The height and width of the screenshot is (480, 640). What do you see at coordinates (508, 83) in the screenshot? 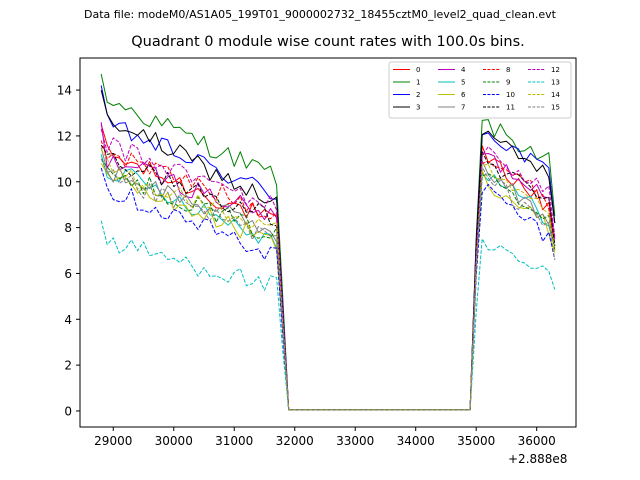
I see `legend-label-9: 9` at bounding box center [508, 83].